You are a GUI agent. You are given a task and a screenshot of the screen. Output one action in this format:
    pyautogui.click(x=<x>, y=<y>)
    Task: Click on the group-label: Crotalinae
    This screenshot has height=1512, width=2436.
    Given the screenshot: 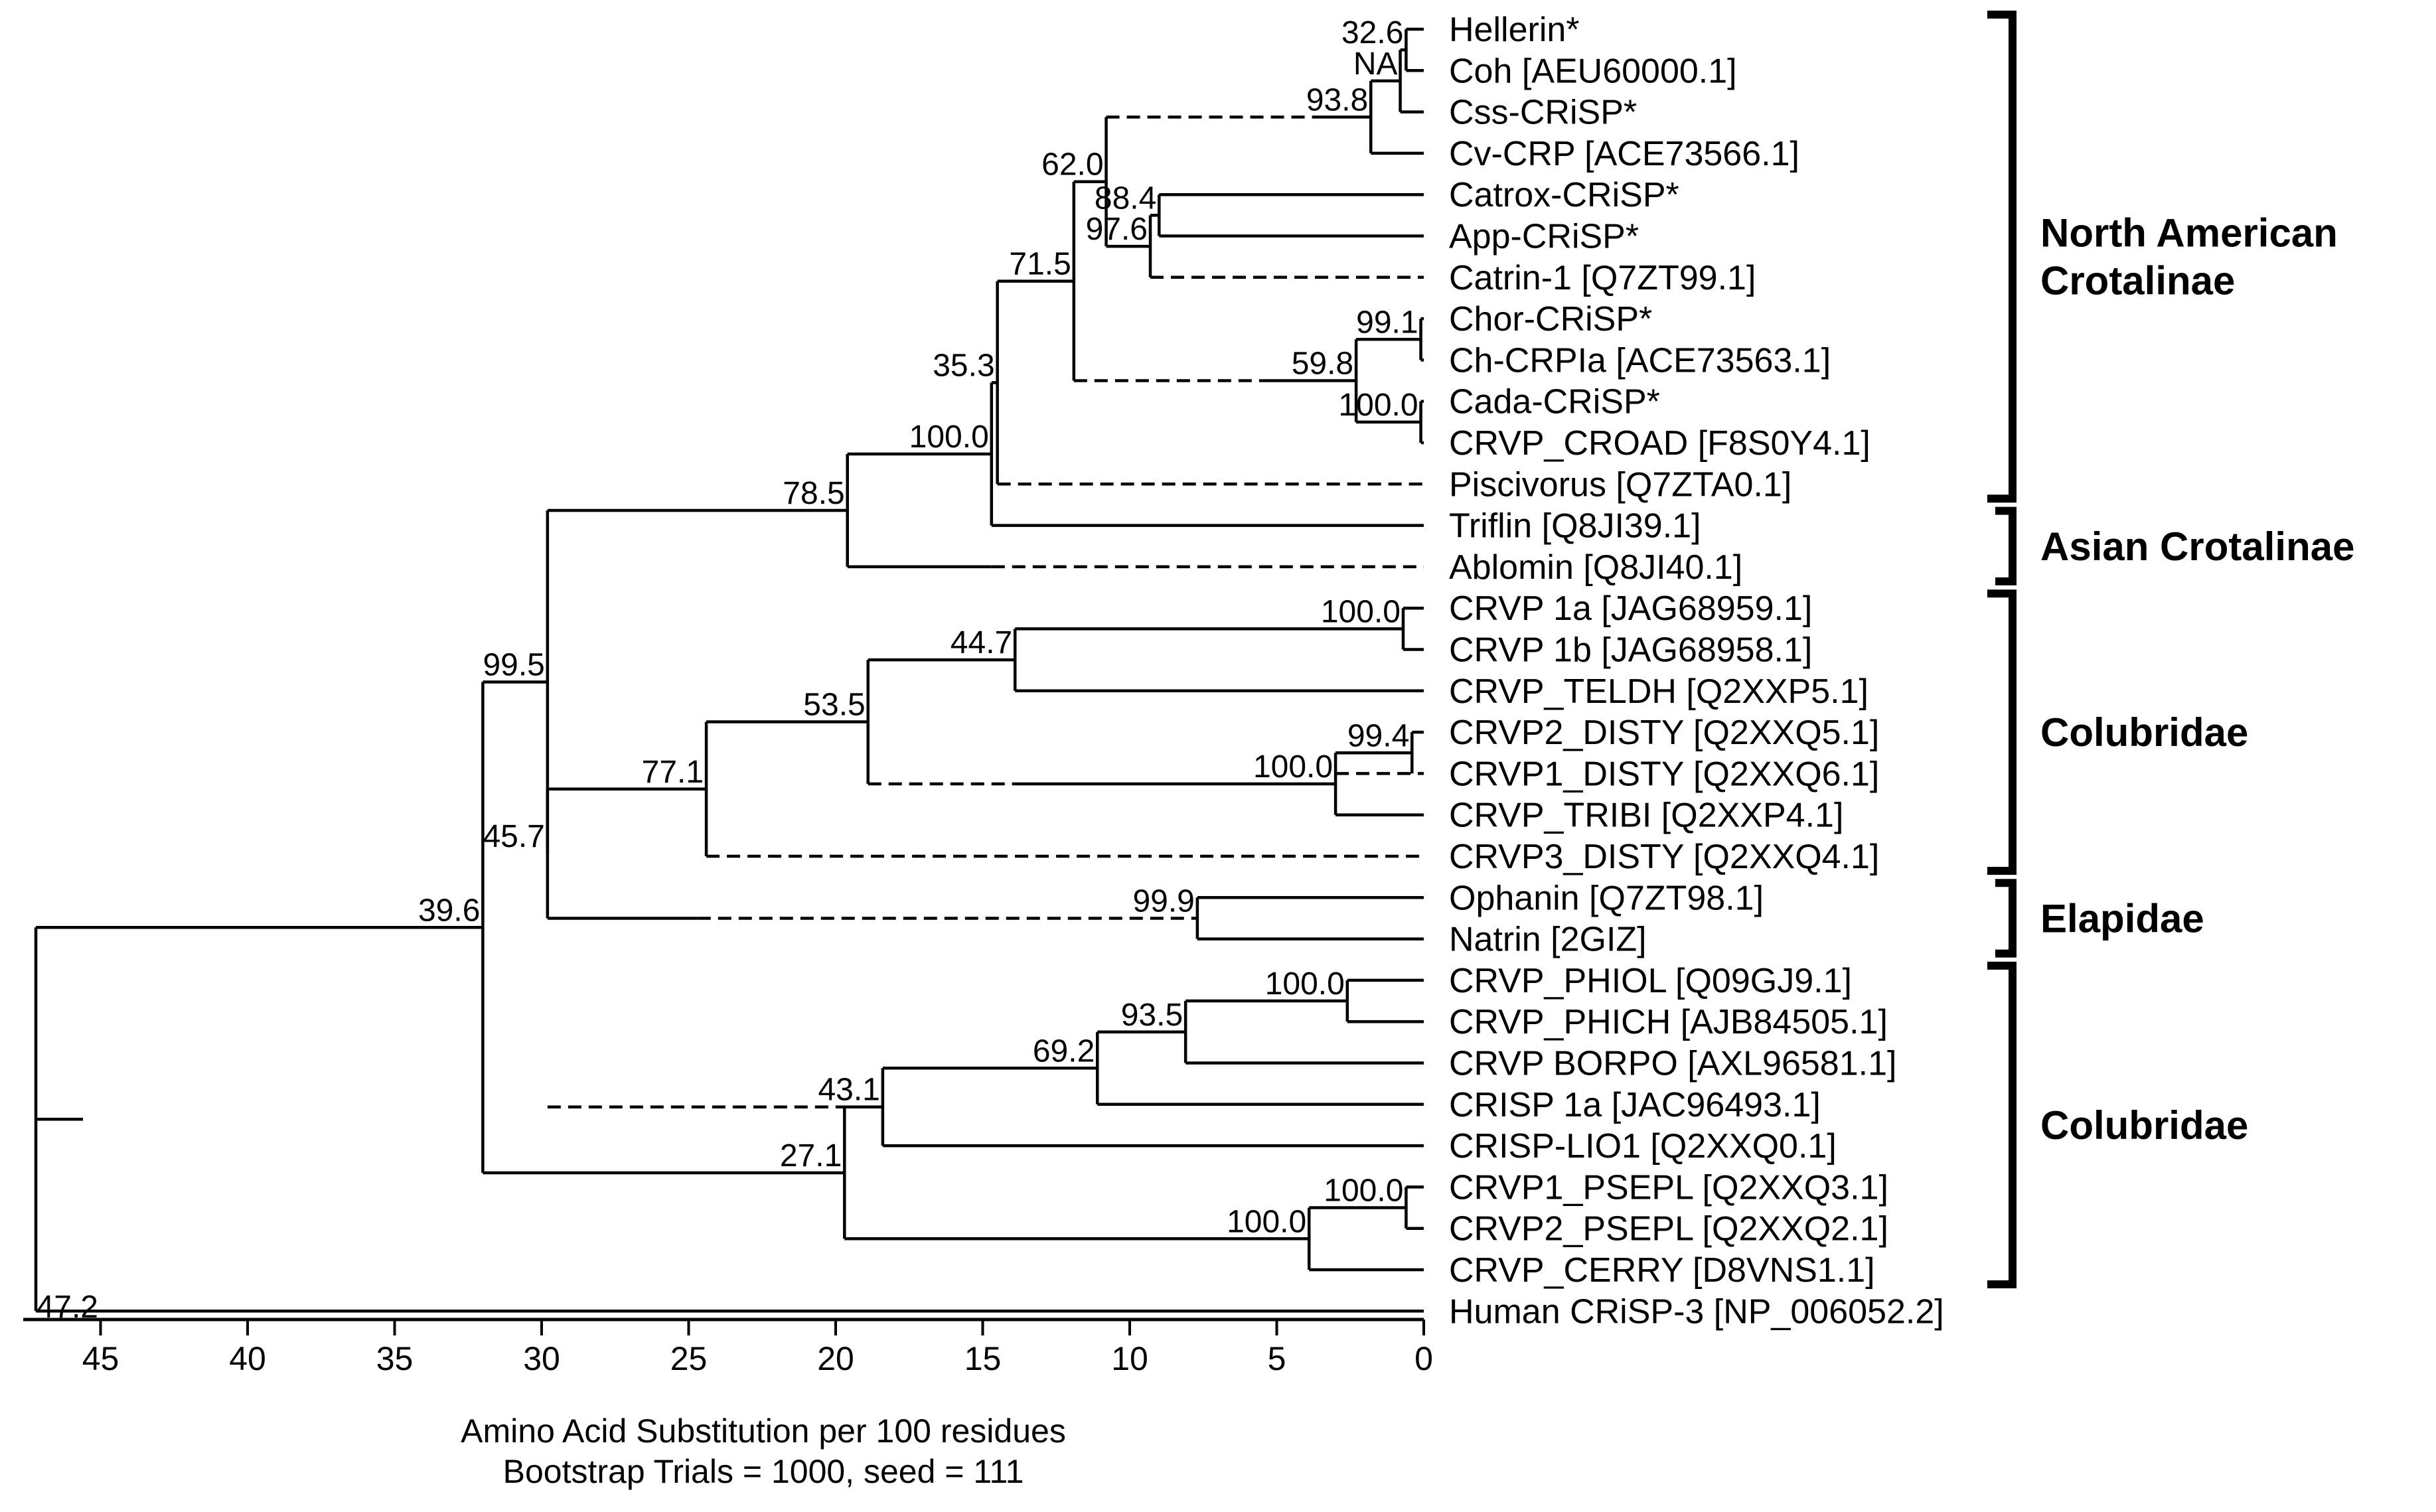 What is the action you would take?
    pyautogui.click(x=2137, y=281)
    